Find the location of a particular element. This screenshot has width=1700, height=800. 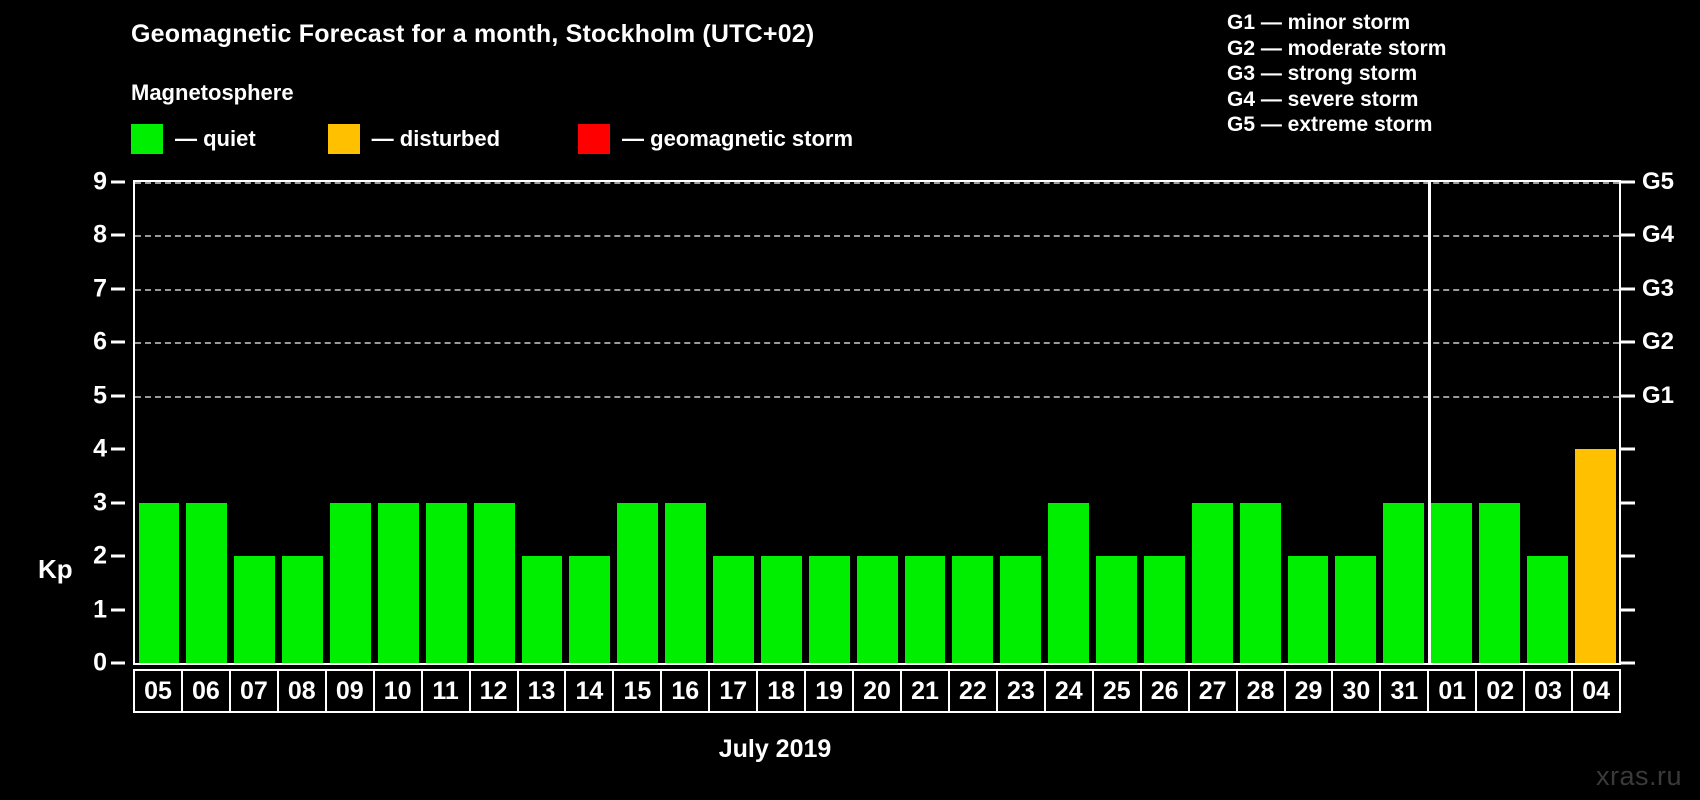

x-axis-day-cell: 06 is located at coordinates (207, 691).